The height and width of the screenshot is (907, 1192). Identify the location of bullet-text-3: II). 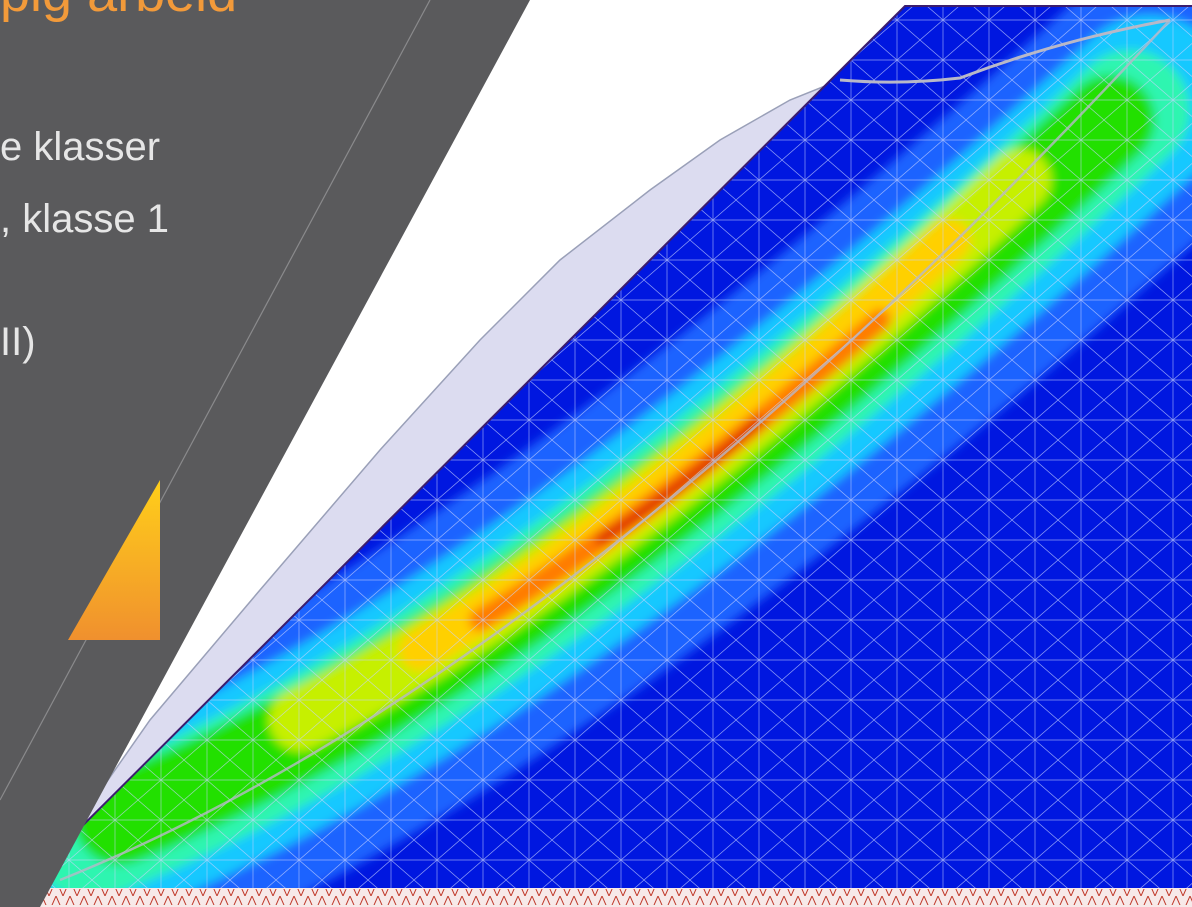
(18, 342).